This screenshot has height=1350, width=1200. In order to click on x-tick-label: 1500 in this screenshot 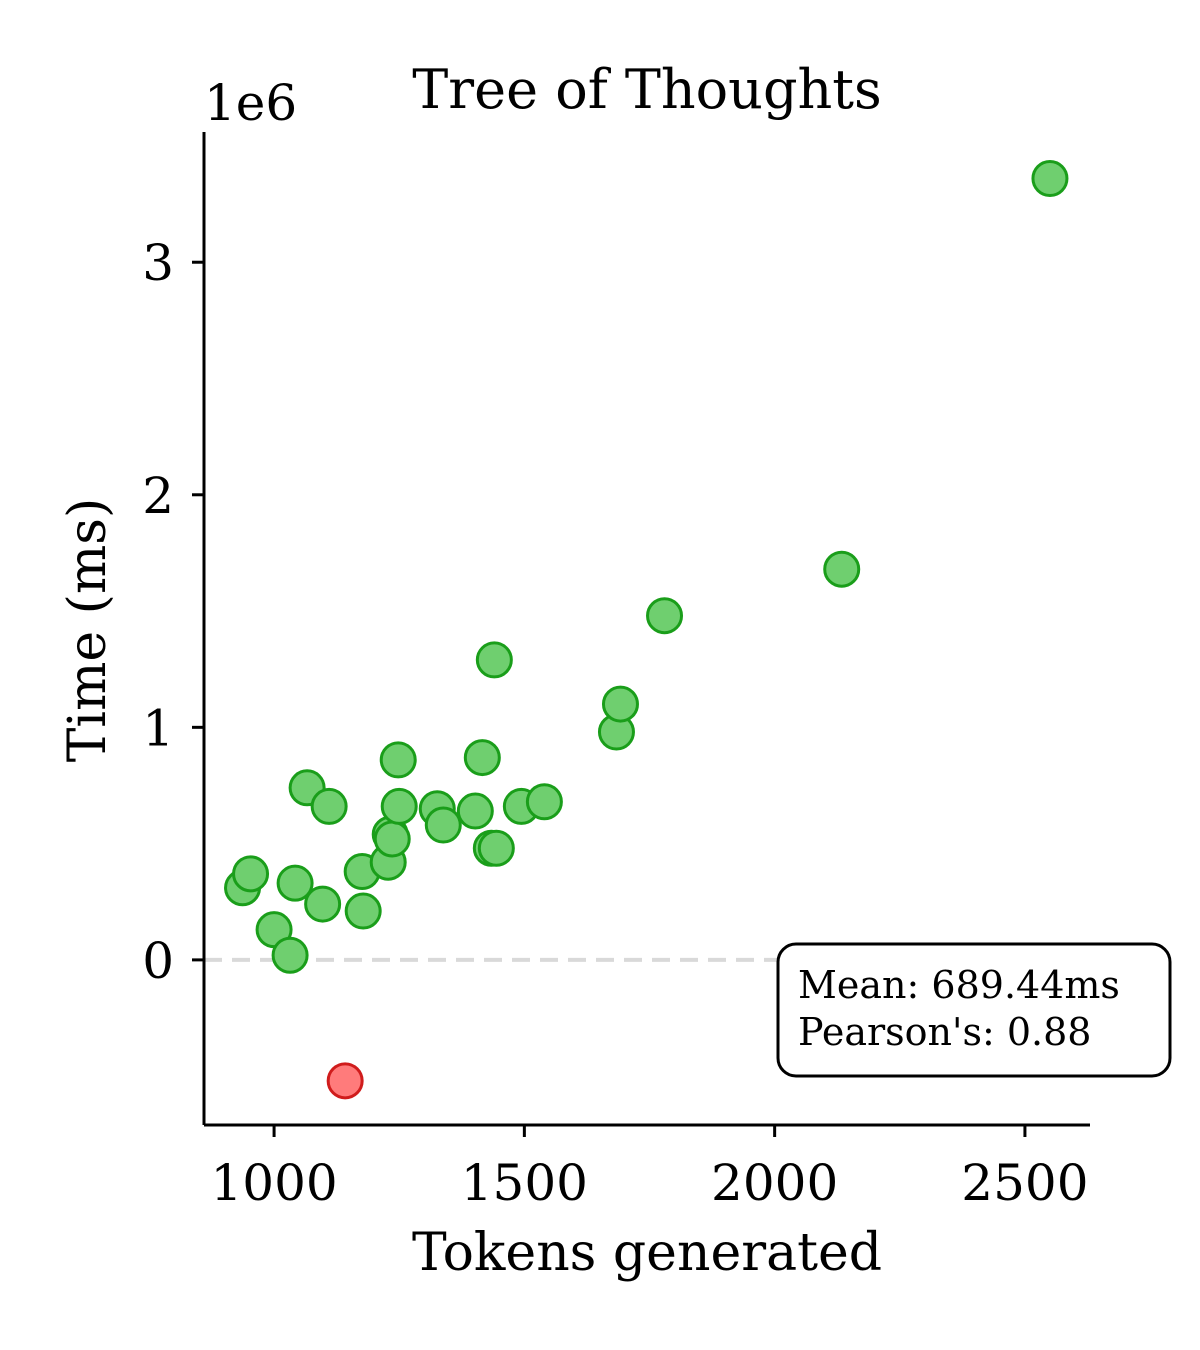, I will do `click(524, 1183)`.